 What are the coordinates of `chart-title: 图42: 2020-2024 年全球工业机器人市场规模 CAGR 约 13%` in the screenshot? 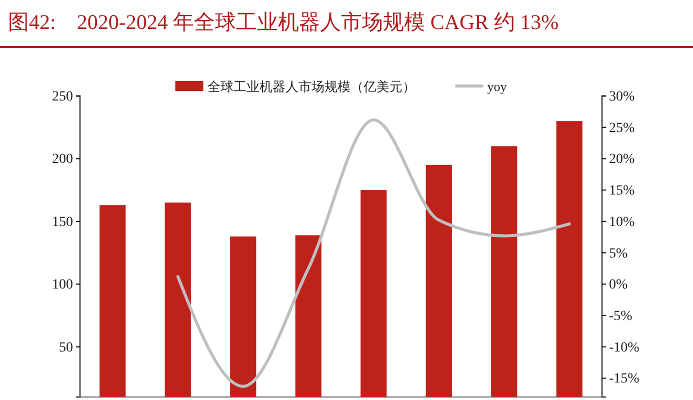 It's located at (283, 22).